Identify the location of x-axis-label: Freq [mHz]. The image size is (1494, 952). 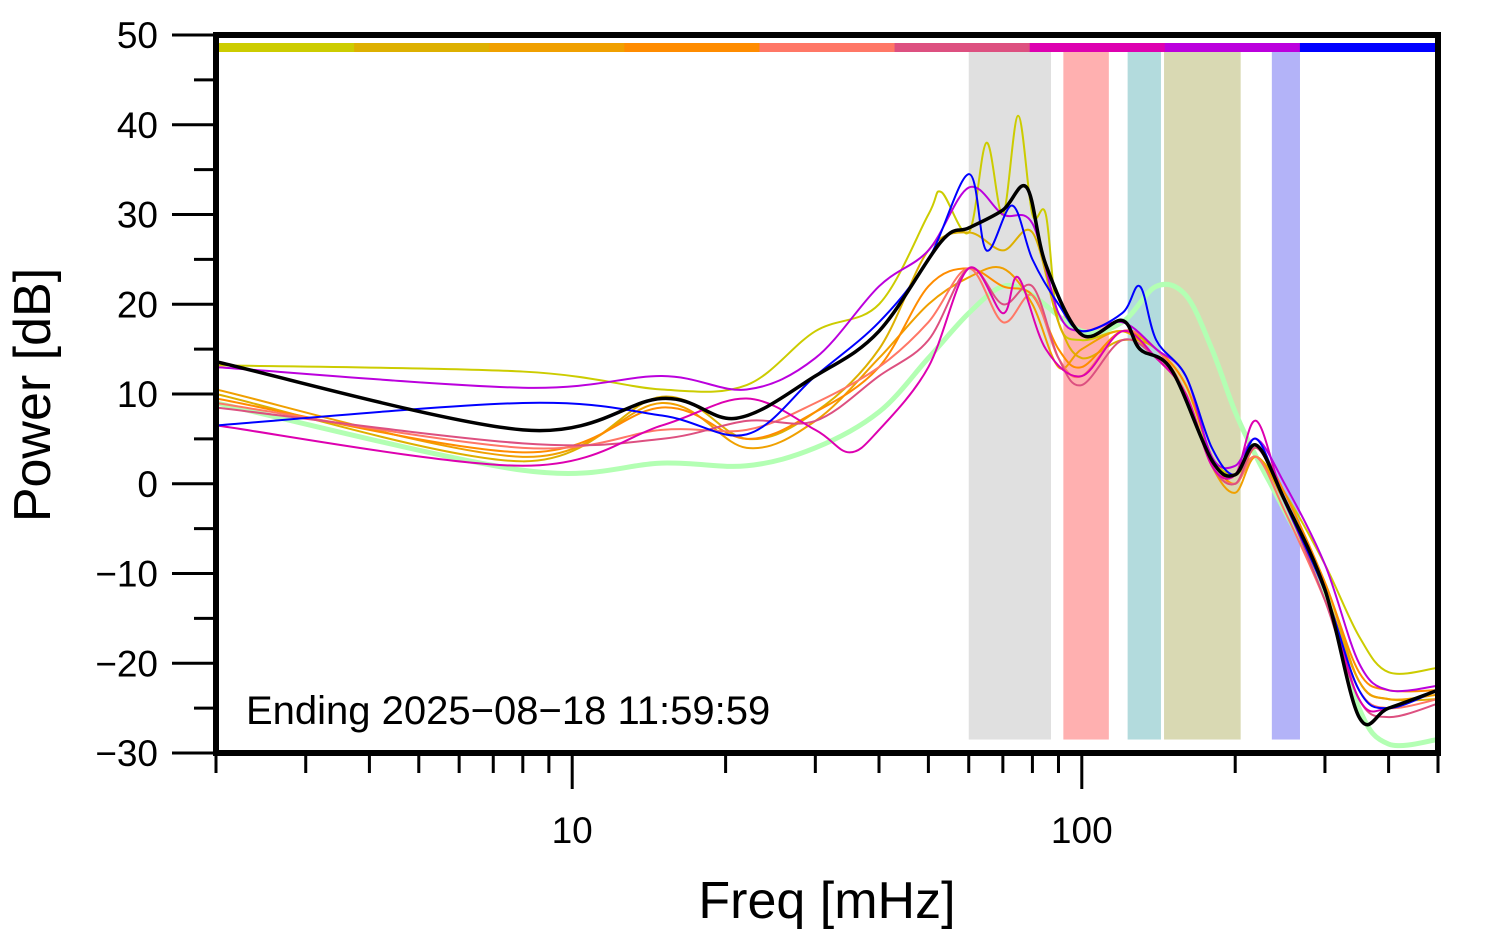
(826, 901).